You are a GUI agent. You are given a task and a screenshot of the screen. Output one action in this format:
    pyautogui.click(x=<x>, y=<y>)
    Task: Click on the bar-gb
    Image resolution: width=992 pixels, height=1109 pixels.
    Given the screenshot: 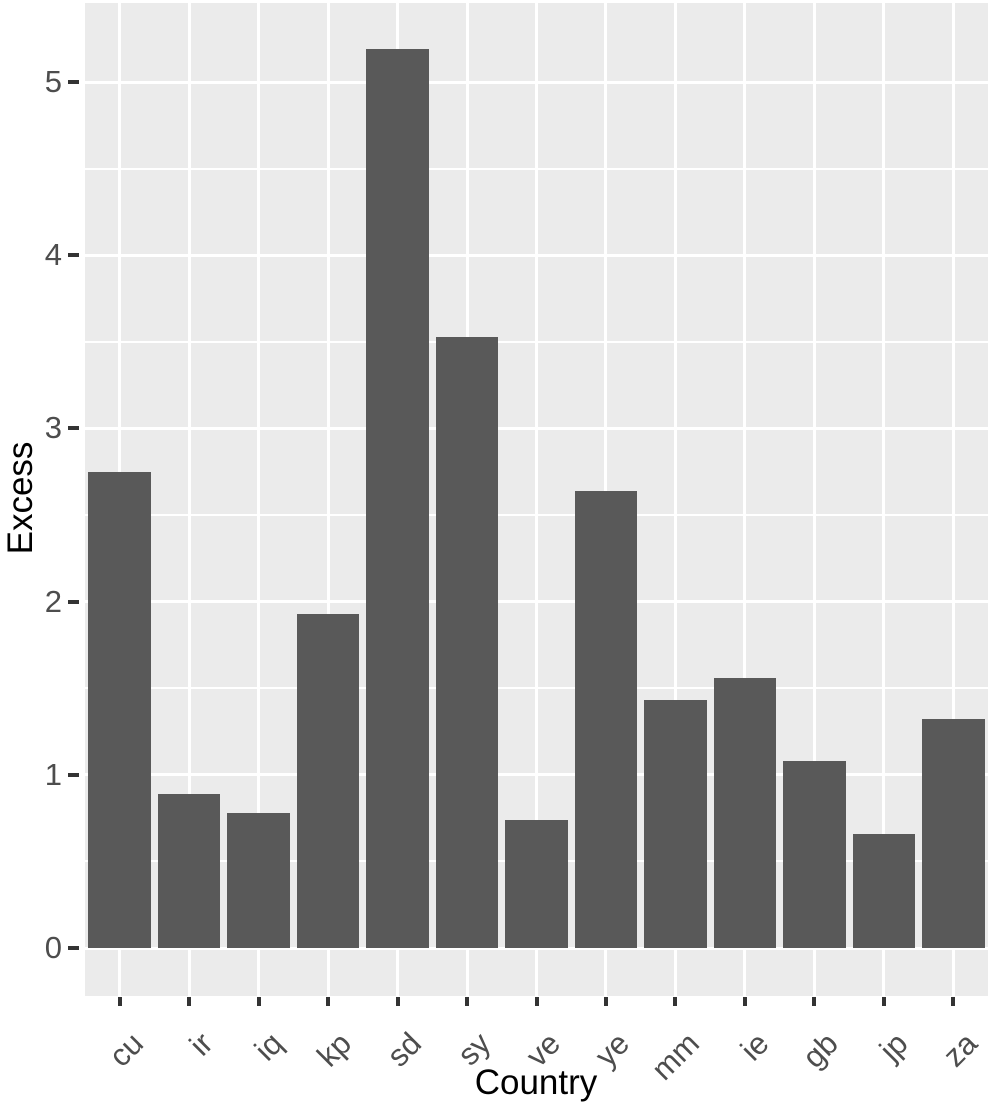 What is the action you would take?
    pyautogui.click(x=814, y=854)
    